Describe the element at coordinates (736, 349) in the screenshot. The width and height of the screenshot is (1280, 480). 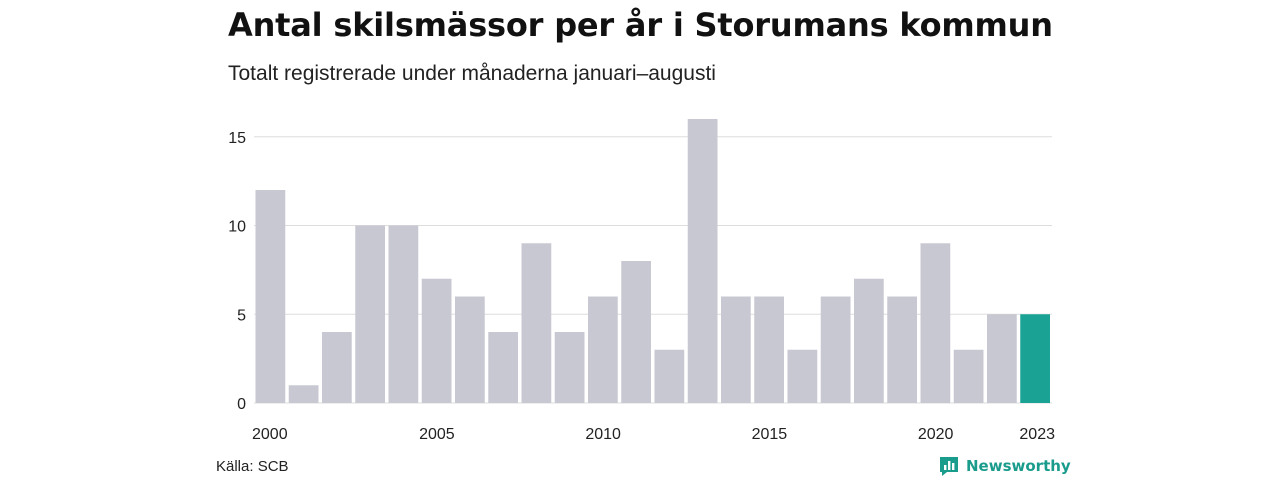
I see `bar-2014` at that location.